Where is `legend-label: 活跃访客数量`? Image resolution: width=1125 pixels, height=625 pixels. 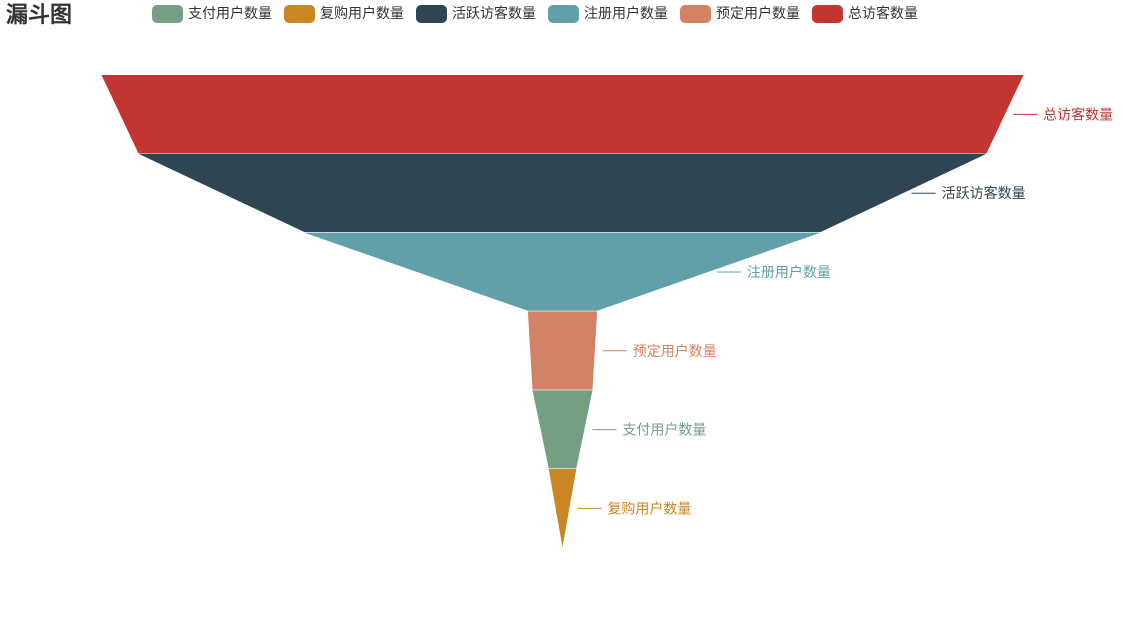 legend-label: 活跃访客数量 is located at coordinates (494, 14).